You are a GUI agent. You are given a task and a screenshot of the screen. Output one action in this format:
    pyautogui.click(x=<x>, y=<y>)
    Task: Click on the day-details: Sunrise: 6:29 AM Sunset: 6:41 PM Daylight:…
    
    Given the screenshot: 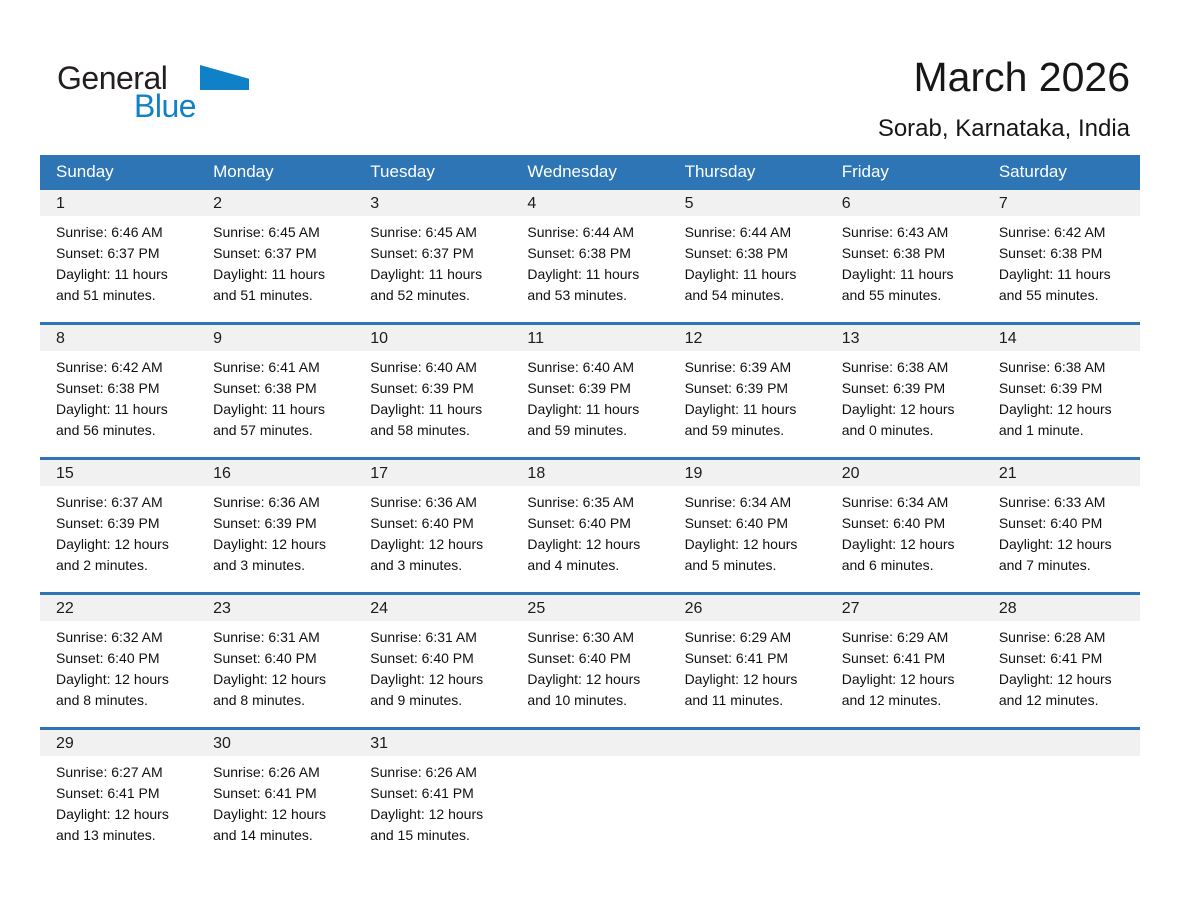 What is the action you would take?
    pyautogui.click(x=904, y=666)
    